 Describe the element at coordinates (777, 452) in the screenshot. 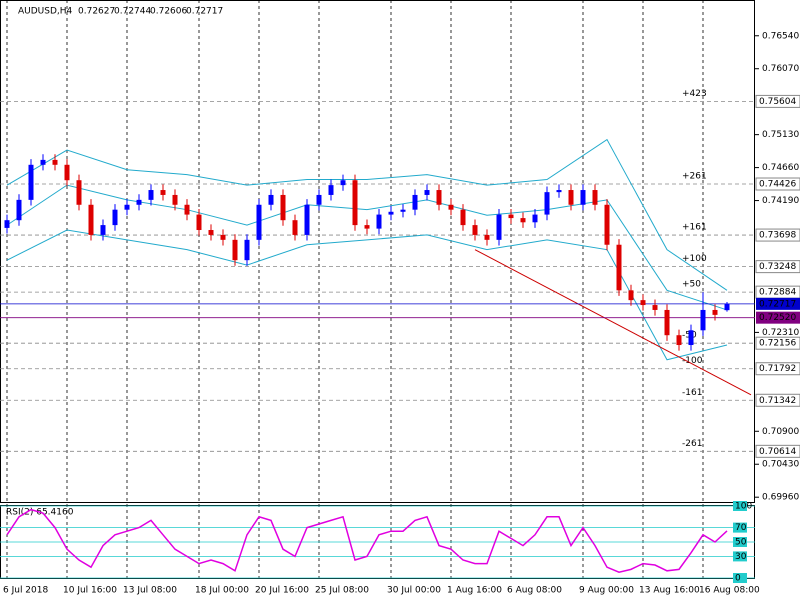

I see `level-label: 0.70614` at that location.